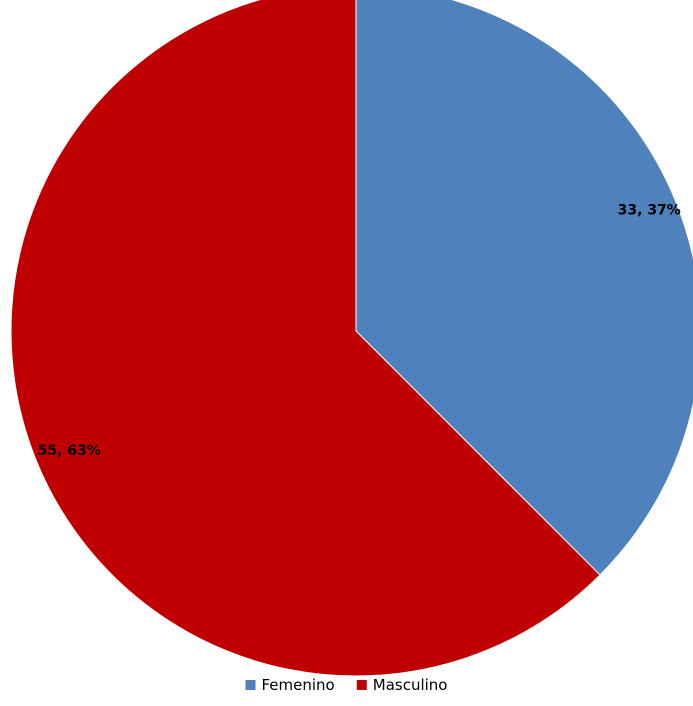  I want to click on data-label-femenino: 33, 37%, so click(649, 211).